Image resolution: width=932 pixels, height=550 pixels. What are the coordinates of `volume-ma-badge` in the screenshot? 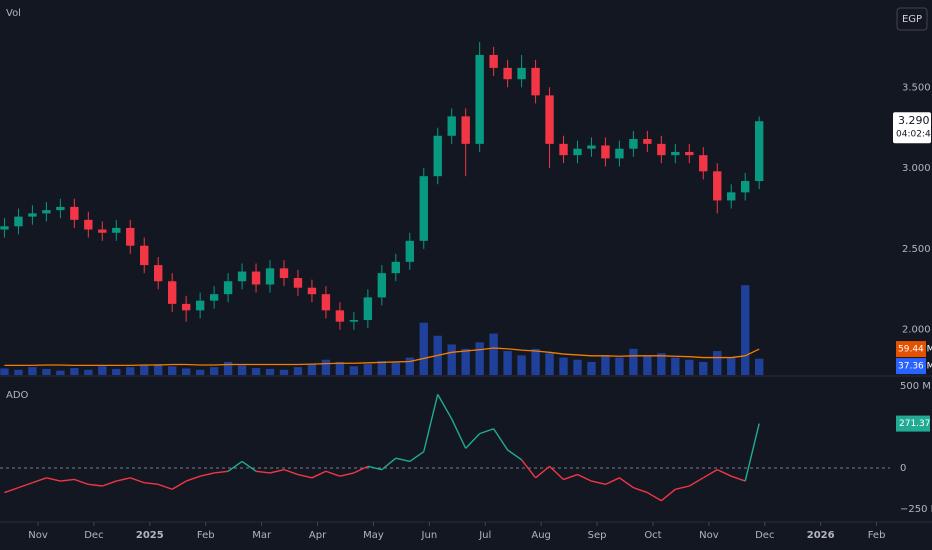 It's located at (911, 349).